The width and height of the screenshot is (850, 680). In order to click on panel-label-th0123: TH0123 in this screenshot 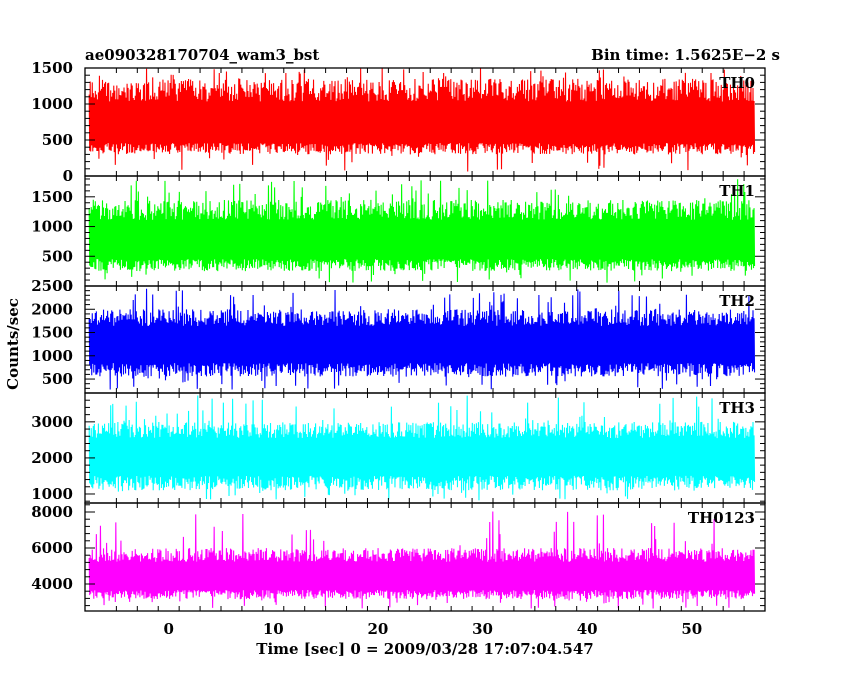, I will do `click(721, 518)`.